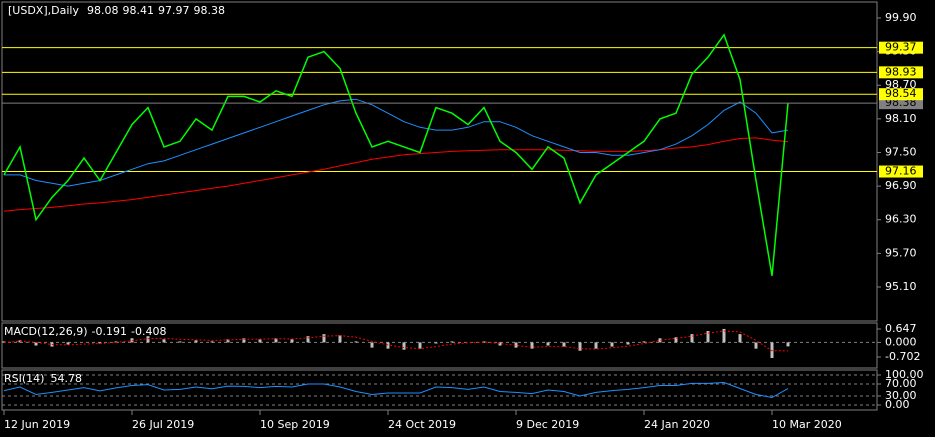 This screenshot has width=935, height=437. Describe the element at coordinates (24, 378) in the screenshot. I see `indicator-name: RSI(14)` at that location.